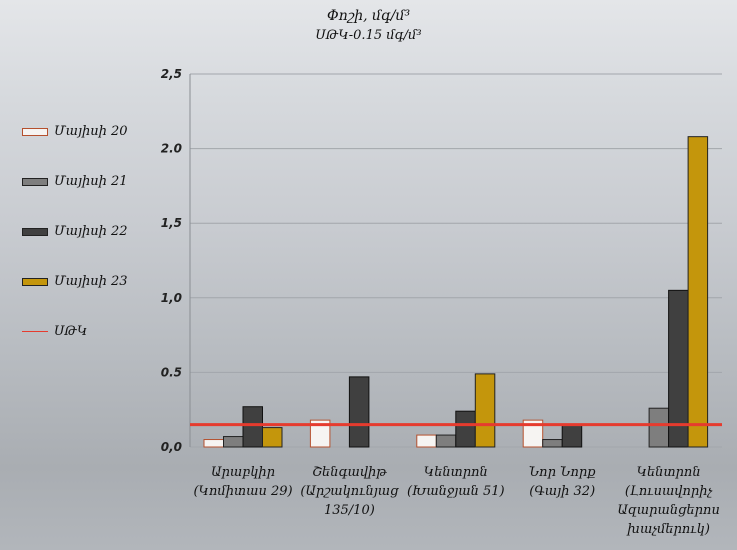 This screenshot has height=550, width=737. What do you see at coordinates (171, 298) in the screenshot?
I see `y-tick-label: 1,0` at bounding box center [171, 298].